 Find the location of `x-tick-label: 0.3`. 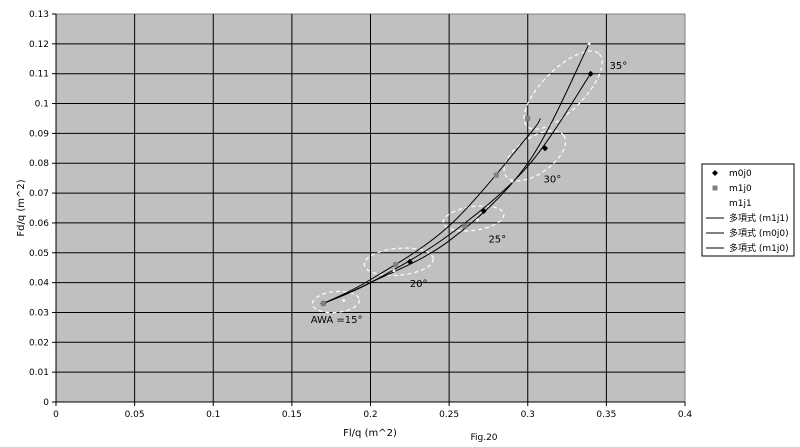

x-tick-label: 0.3 is located at coordinates (528, 415).